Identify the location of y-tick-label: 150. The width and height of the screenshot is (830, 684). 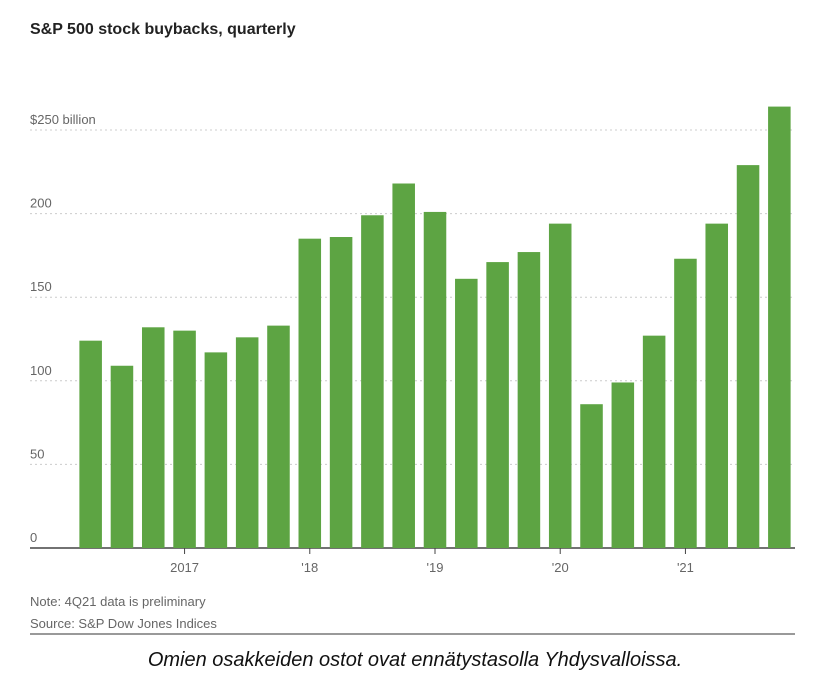
(41, 286).